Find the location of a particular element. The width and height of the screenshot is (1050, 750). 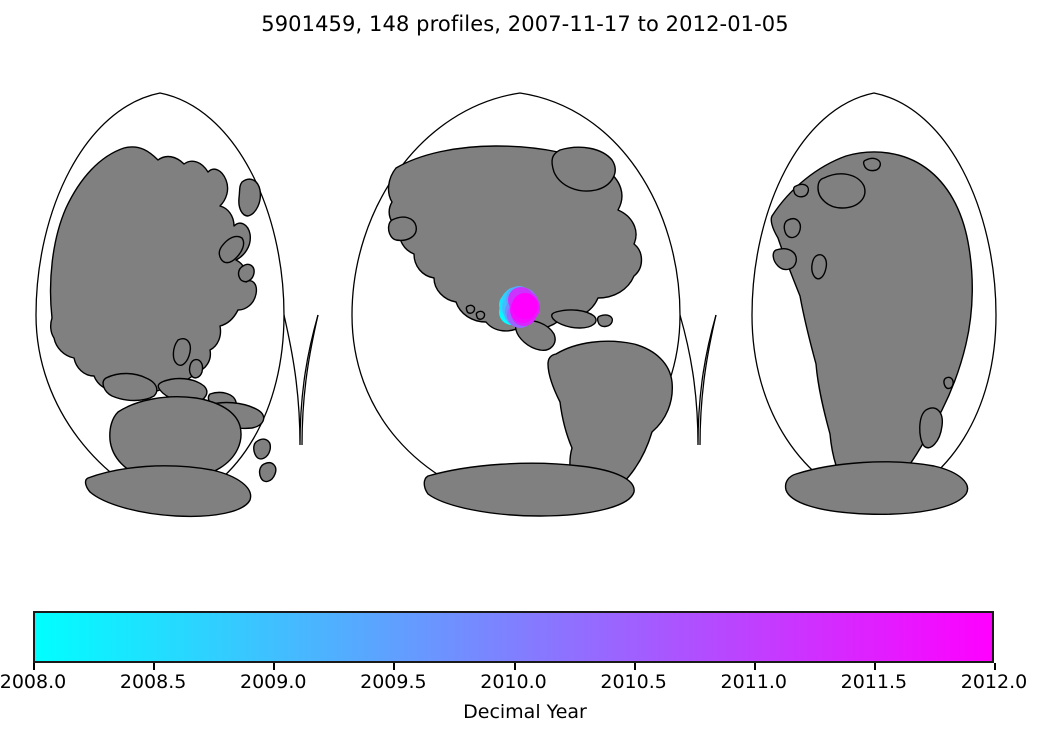

land-italy is located at coordinates (819, 267).